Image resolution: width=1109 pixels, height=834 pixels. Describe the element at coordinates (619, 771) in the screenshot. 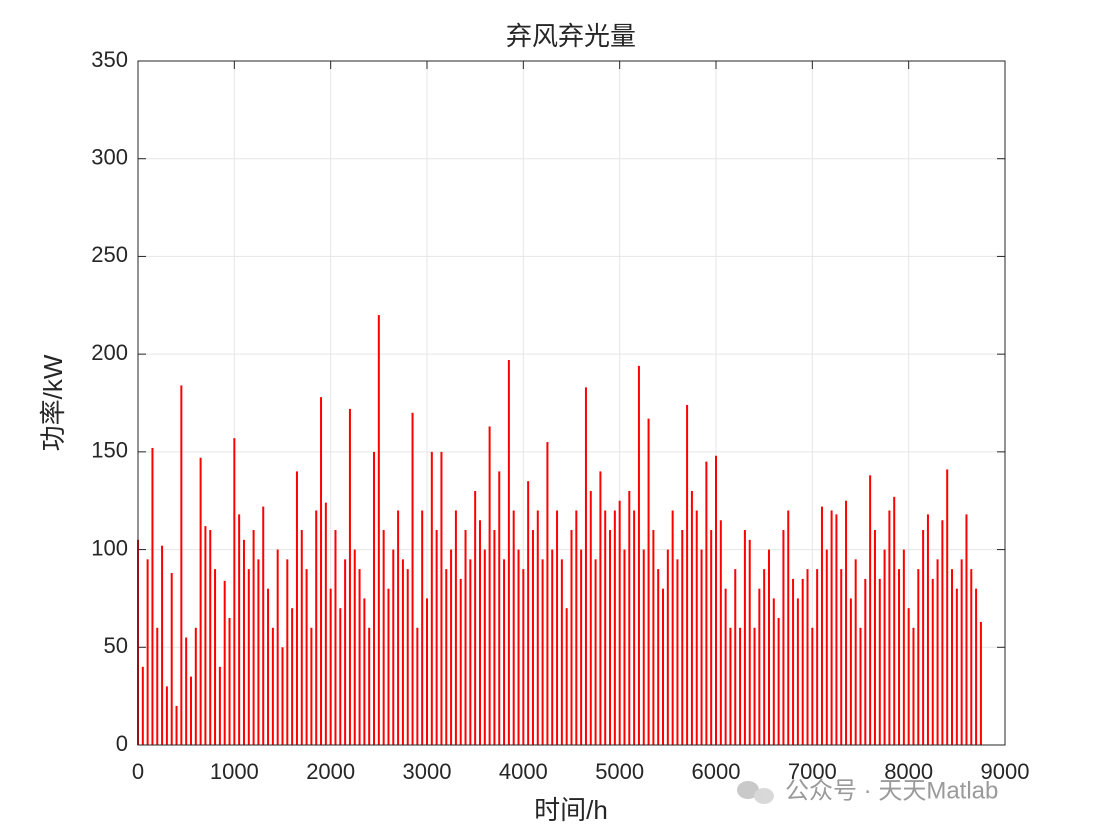

I see `x-tick-label: 5000` at that location.